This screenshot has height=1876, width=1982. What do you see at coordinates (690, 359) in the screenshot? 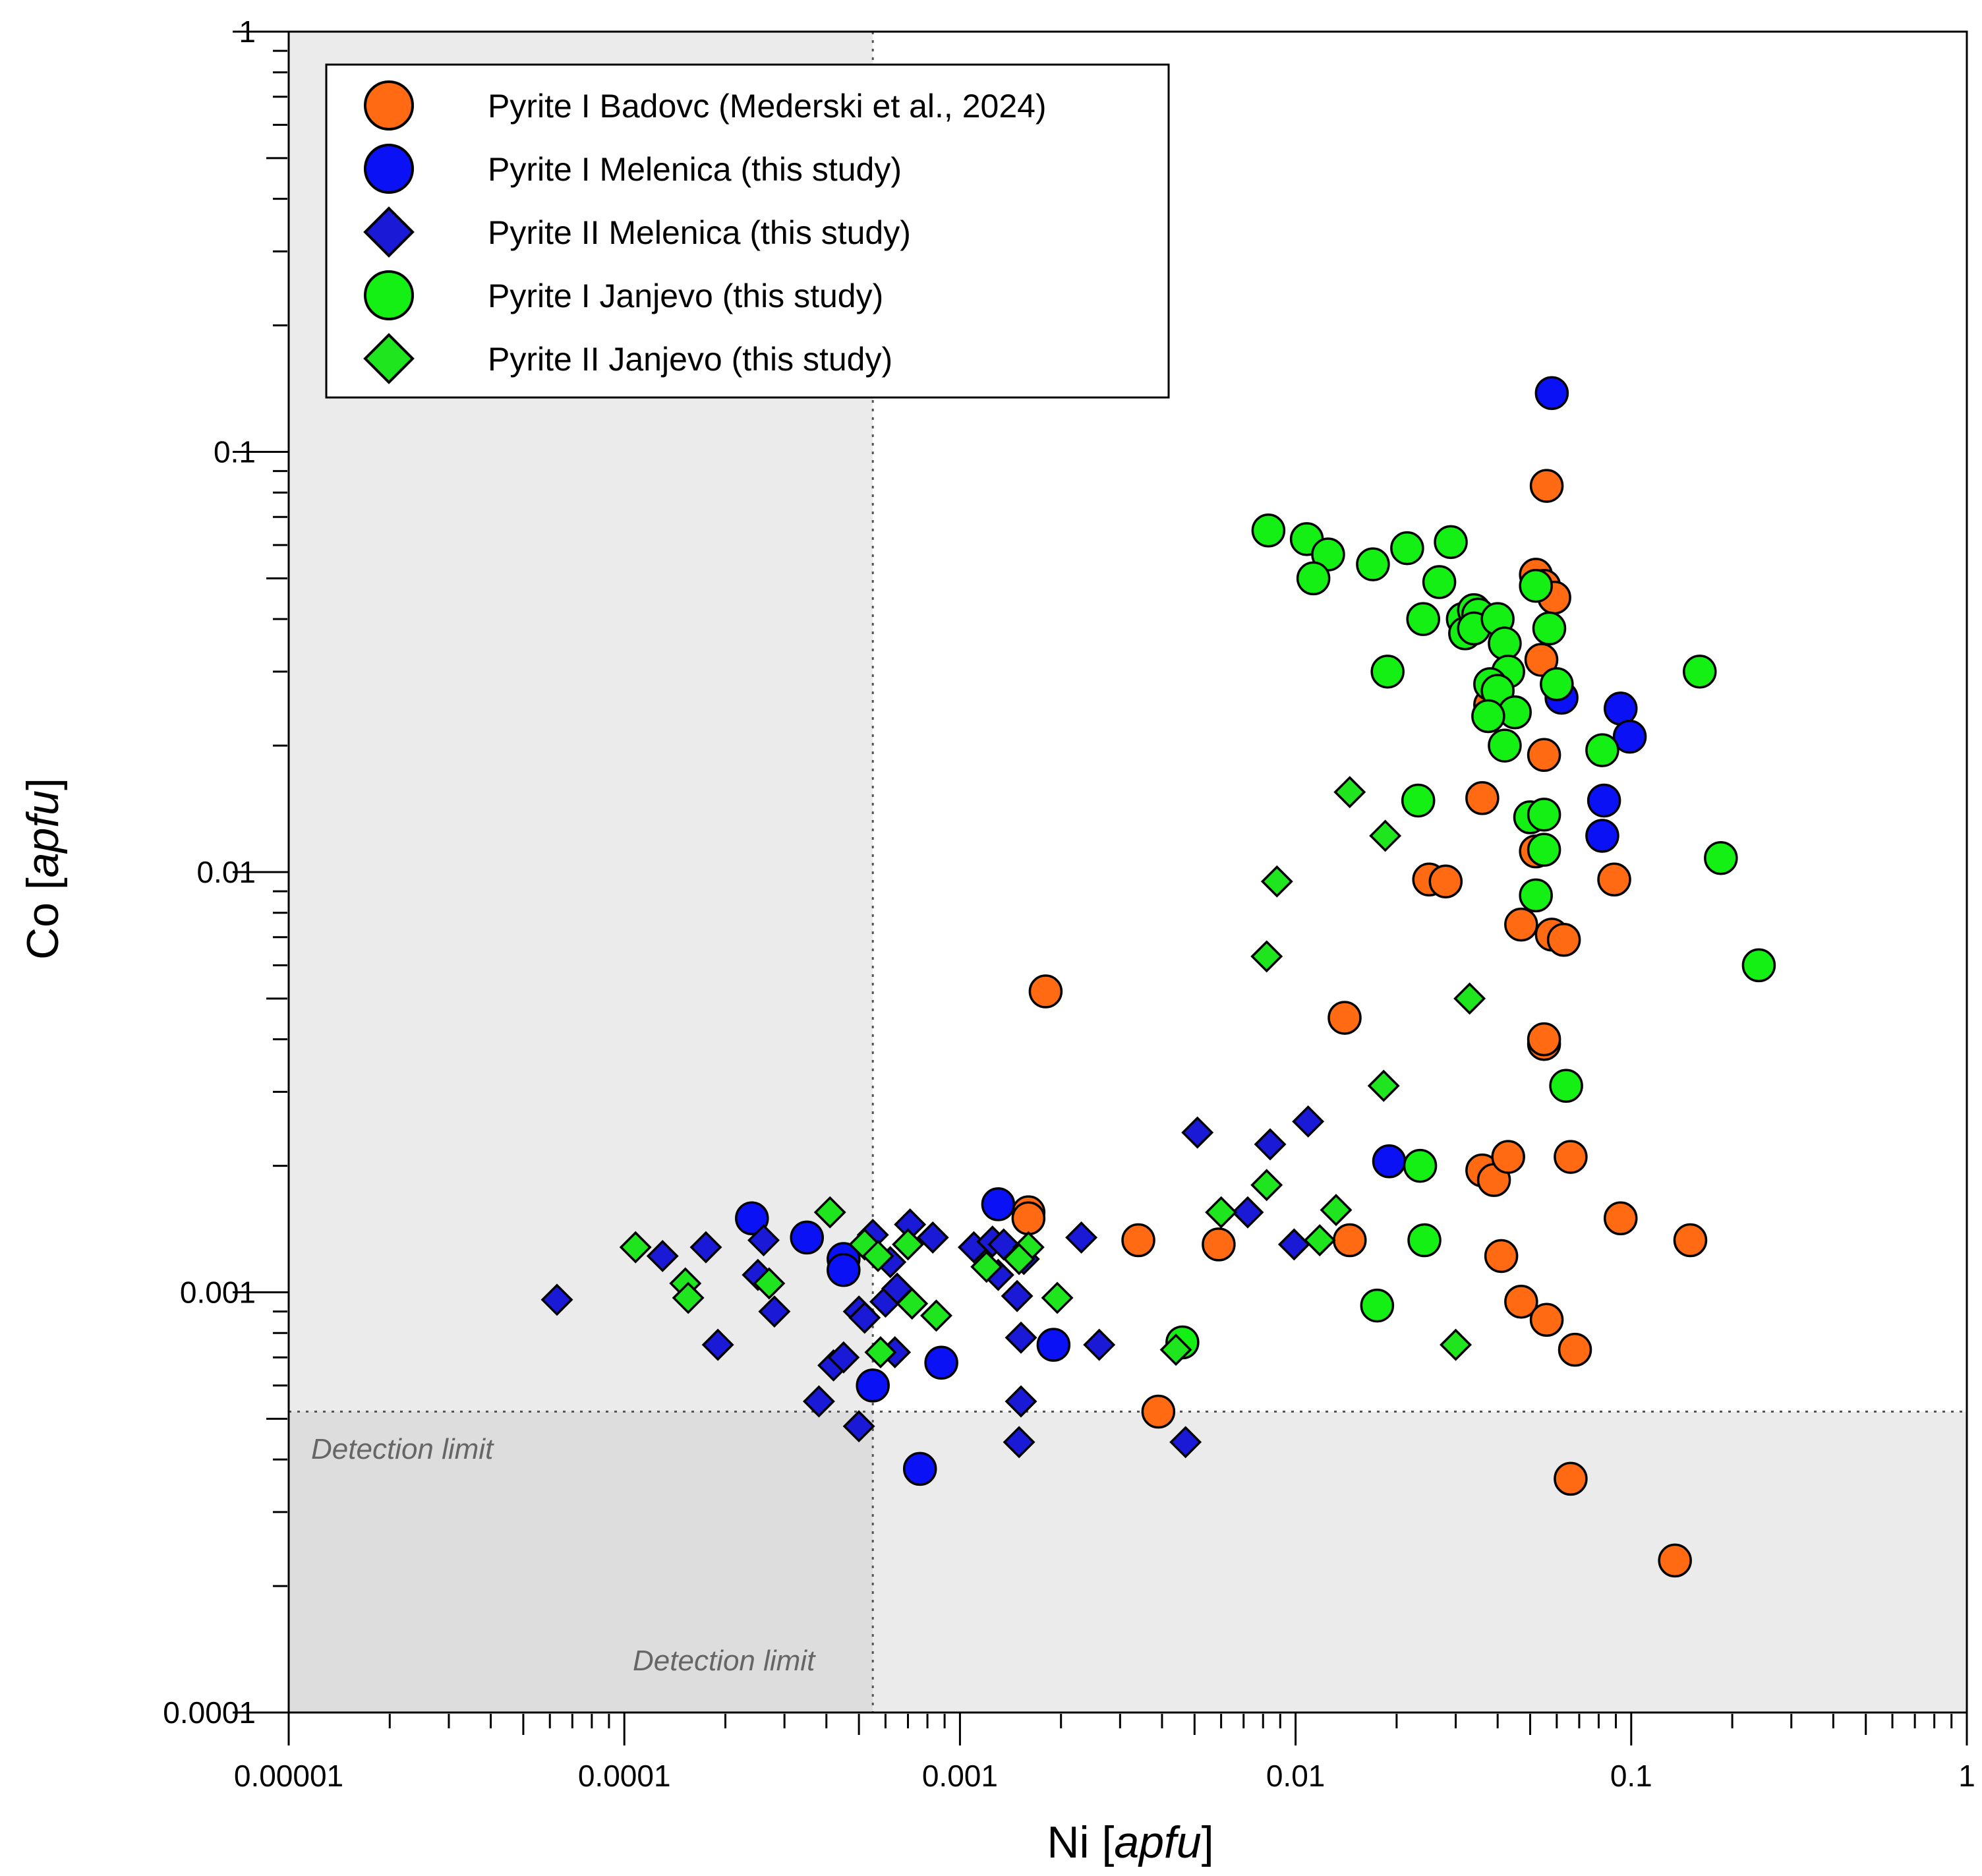
I see `legend-label: Pyrite II Janjevo (this study)` at bounding box center [690, 359].